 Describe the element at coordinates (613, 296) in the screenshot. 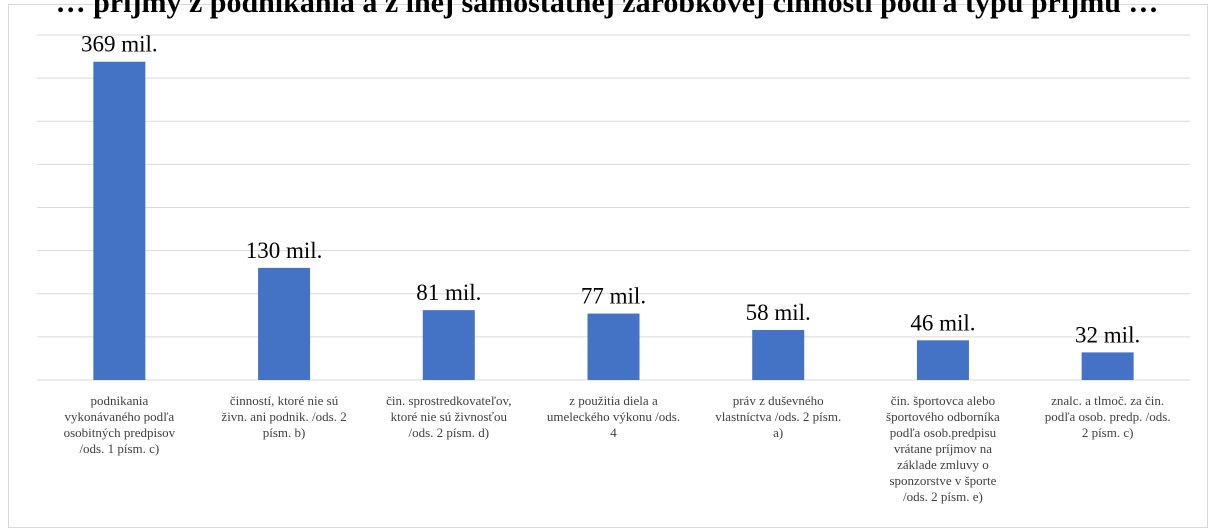

I see `data-label-4: 77 mil.` at that location.